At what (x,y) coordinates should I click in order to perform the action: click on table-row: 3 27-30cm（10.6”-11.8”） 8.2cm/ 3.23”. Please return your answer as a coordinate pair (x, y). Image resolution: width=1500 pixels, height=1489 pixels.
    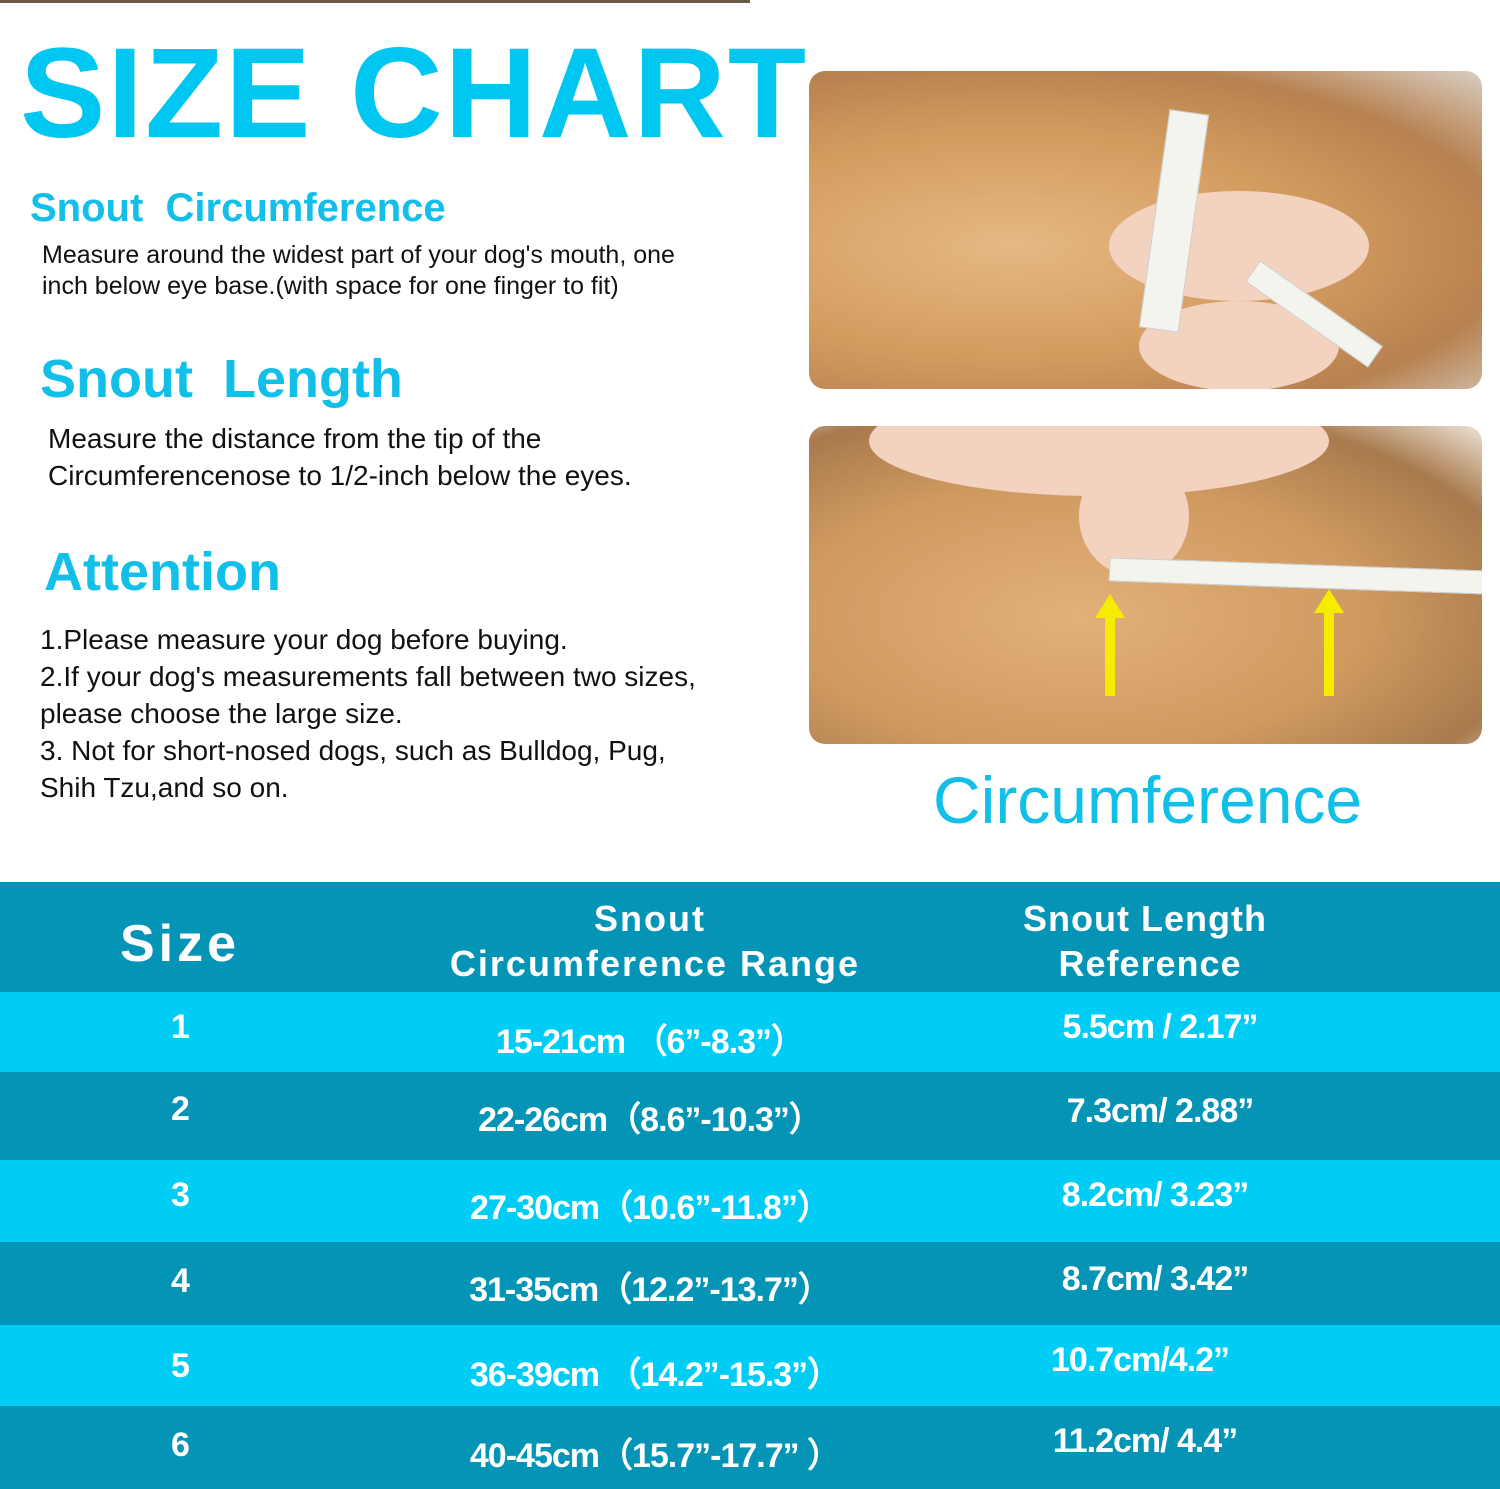
    Looking at the image, I should click on (750, 1201).